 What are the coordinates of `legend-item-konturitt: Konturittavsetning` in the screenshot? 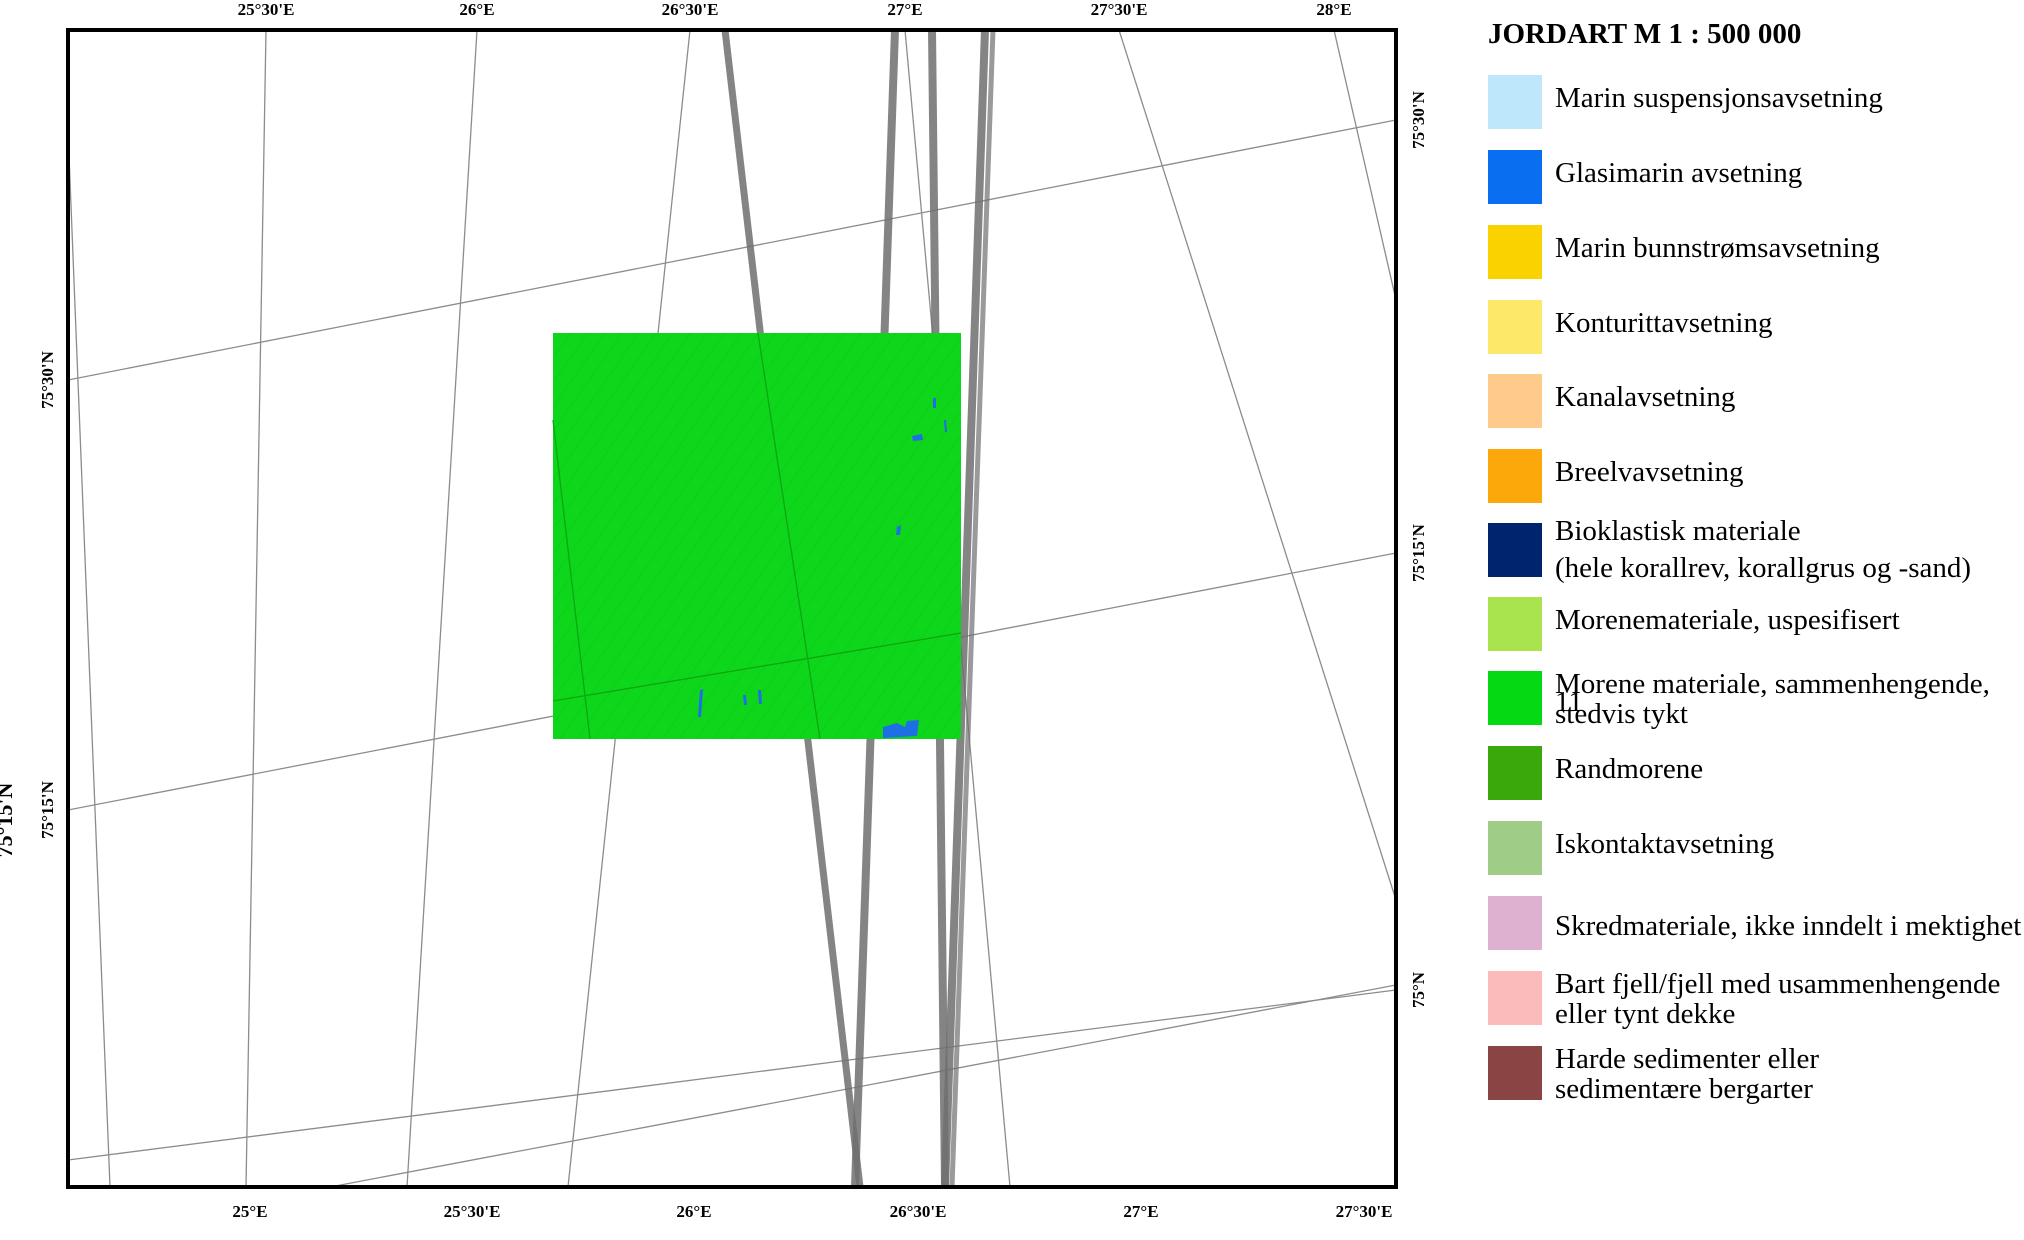 It's located at (1756, 327).